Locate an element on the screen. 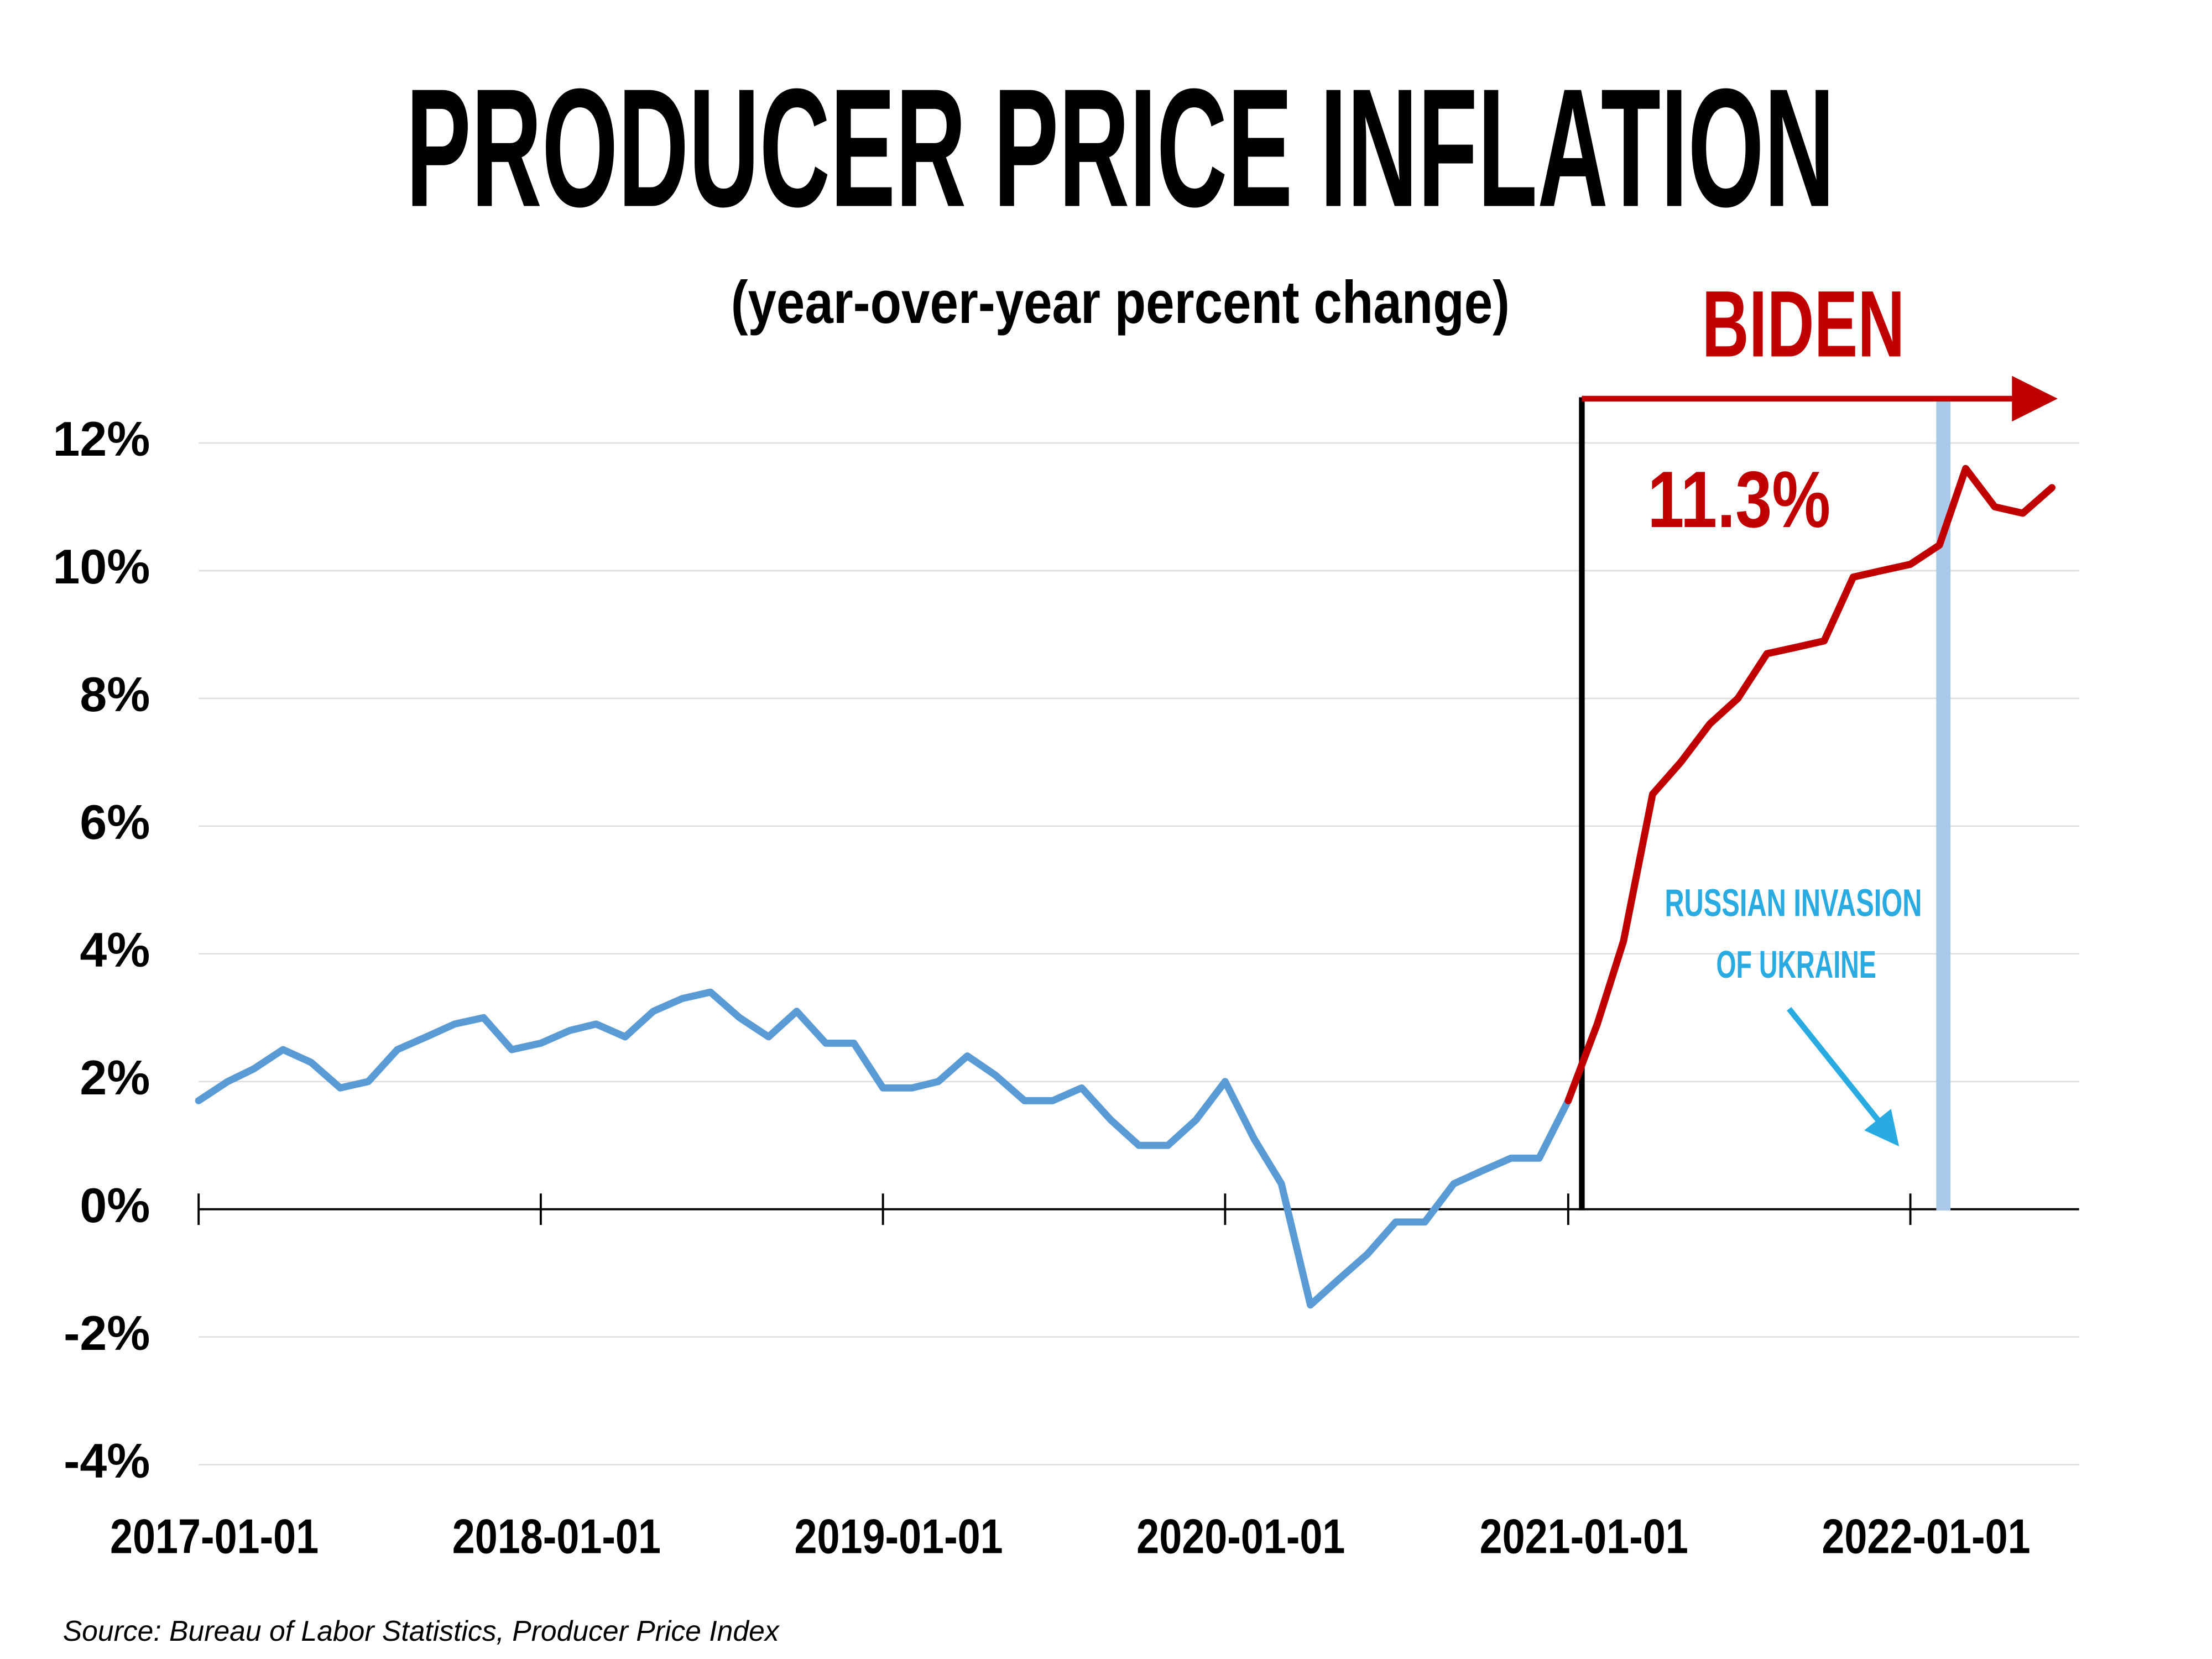 This screenshot has height=1659, width=2212. event-label: RUSSIAN INVASION is located at coordinates (1794, 903).